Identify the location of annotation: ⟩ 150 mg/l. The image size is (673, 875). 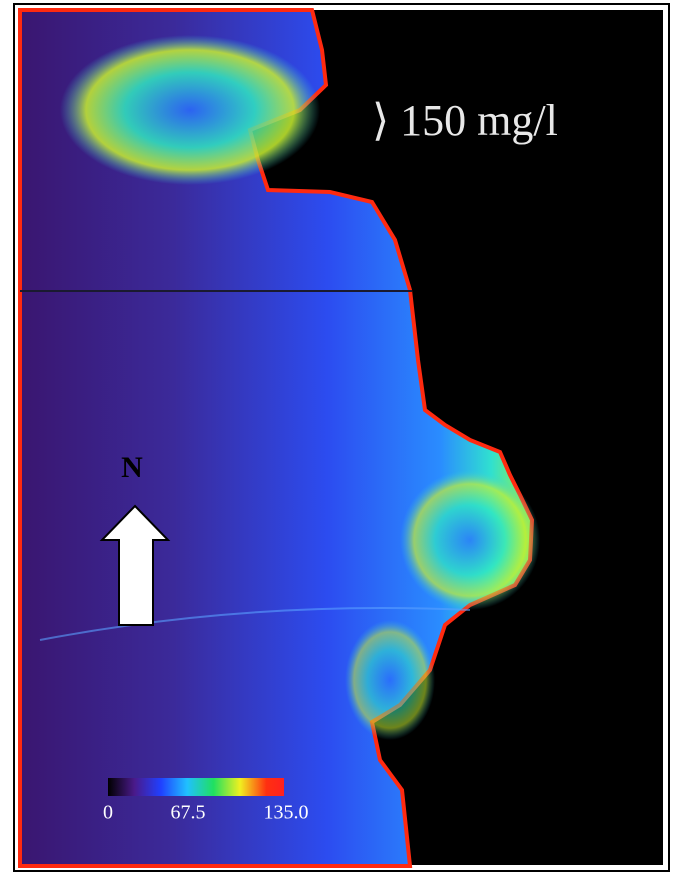
(465, 120).